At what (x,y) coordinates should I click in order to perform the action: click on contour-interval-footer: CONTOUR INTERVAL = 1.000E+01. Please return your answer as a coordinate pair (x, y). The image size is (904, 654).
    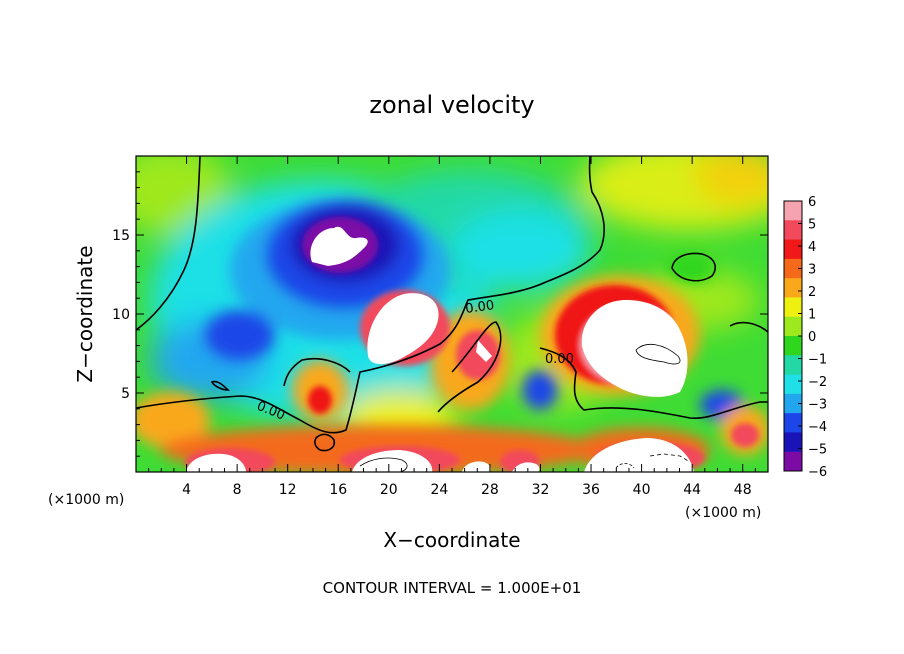
    Looking at the image, I should click on (452, 588).